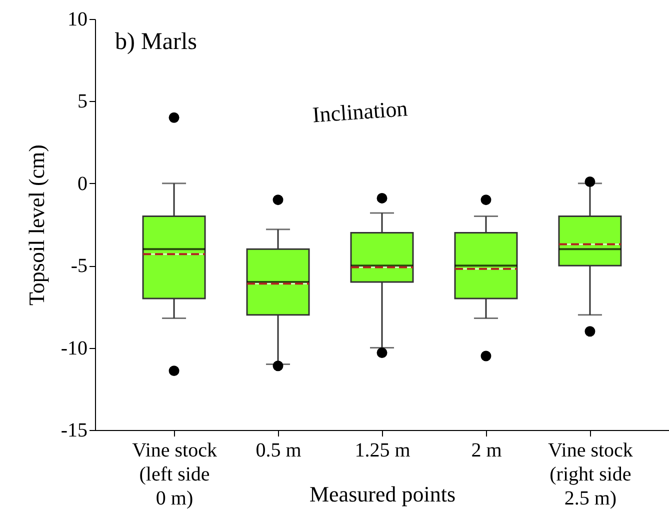 Image resolution: width=669 pixels, height=532 pixels. Describe the element at coordinates (382, 494) in the screenshot. I see `x-axis-title: Measured points` at that location.